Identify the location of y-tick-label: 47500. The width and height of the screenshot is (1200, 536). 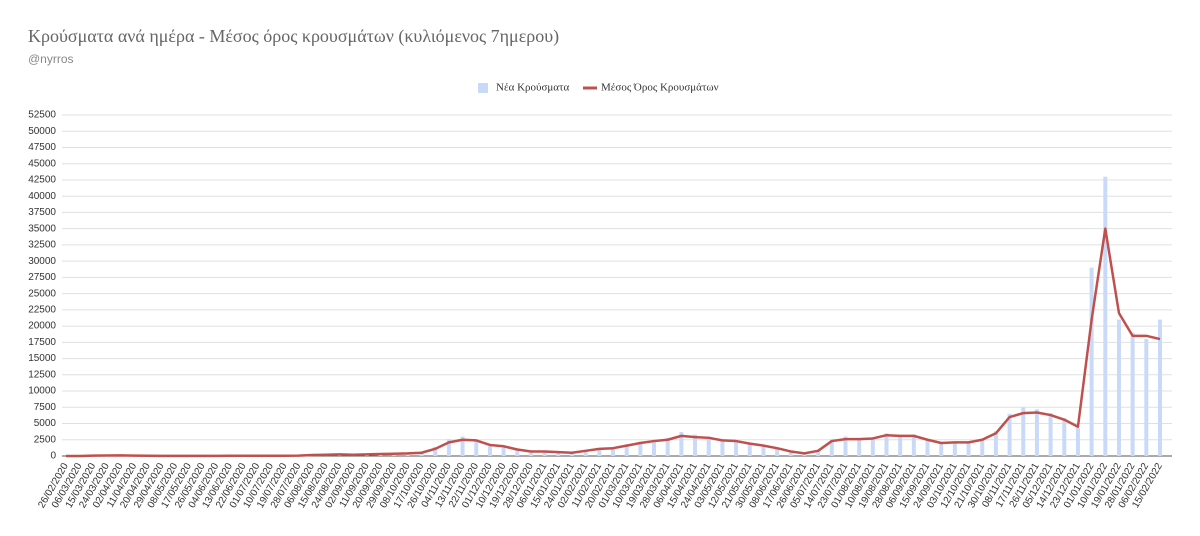
(42, 147).